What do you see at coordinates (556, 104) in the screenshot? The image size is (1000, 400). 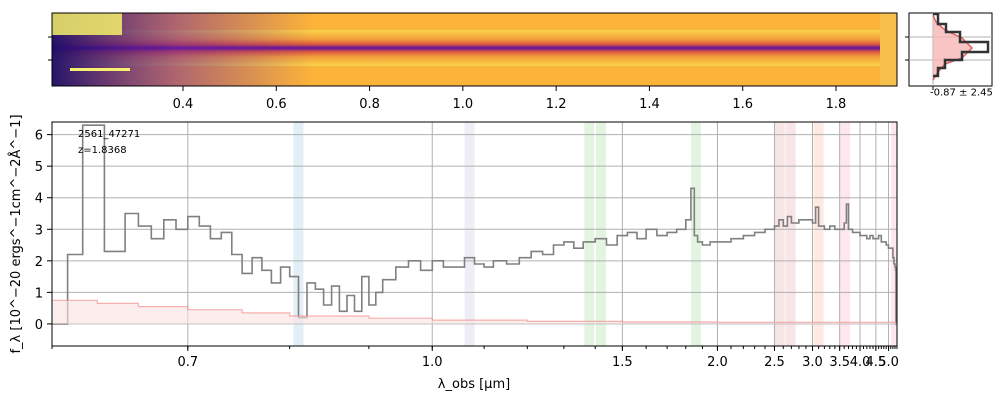 I see `spectrum-2d-xtick-label: 1.2` at bounding box center [556, 104].